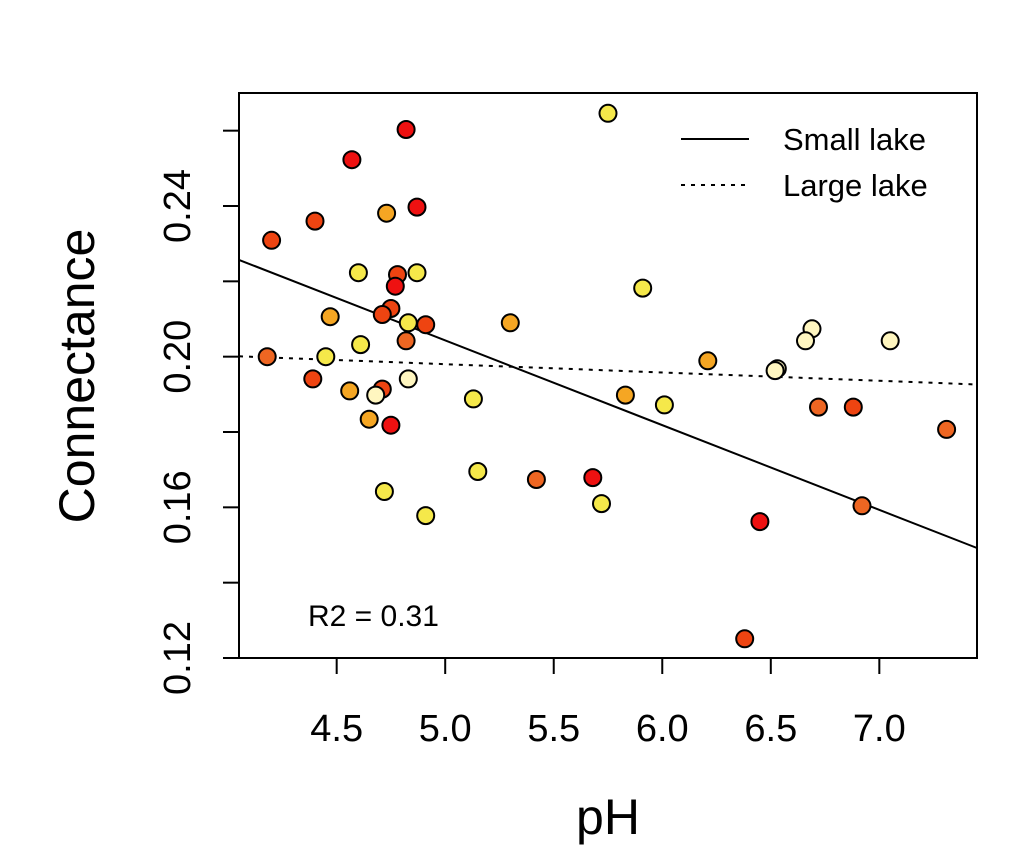 This screenshot has height=854, width=1024. What do you see at coordinates (178, 357) in the screenshot?
I see `y-tick-label: 0.20` at bounding box center [178, 357].